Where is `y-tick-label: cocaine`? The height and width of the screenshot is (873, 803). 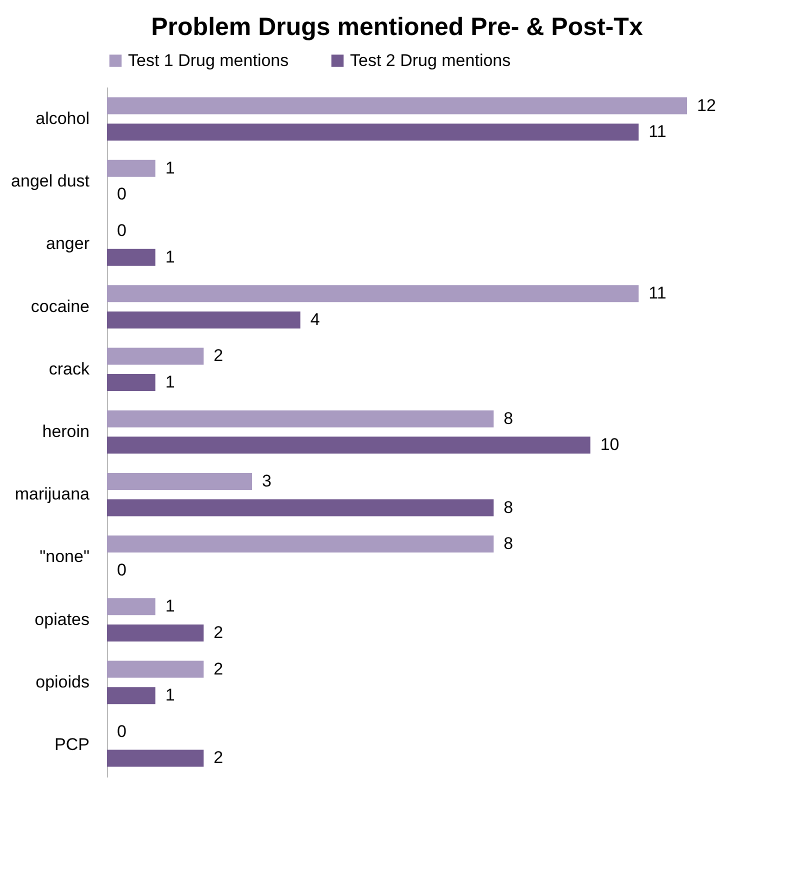 y-tick-label: cocaine is located at coordinates (60, 306).